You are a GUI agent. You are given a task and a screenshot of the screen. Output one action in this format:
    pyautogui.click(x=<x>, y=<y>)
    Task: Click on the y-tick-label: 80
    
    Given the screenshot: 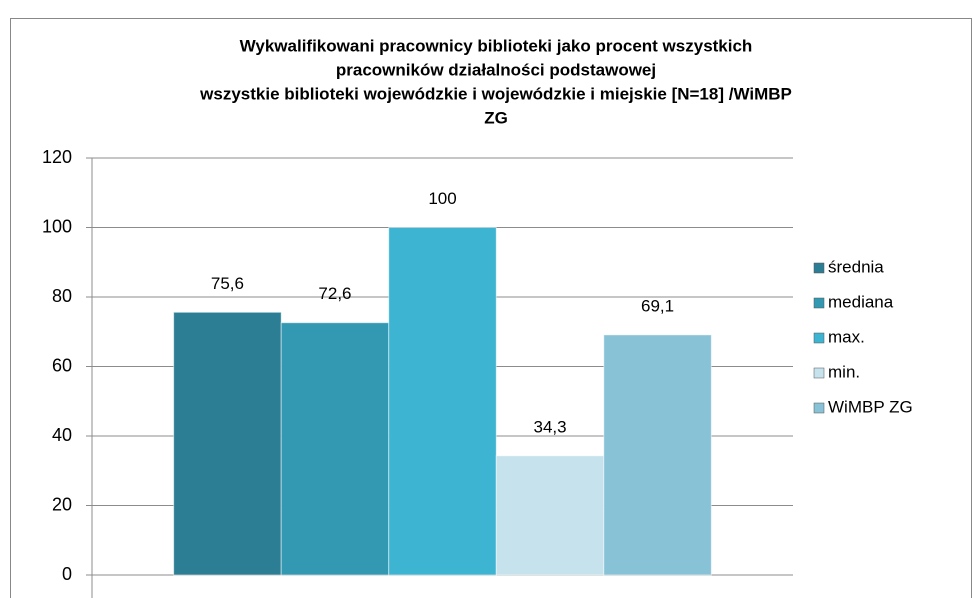 What is the action you would take?
    pyautogui.click(x=62, y=296)
    